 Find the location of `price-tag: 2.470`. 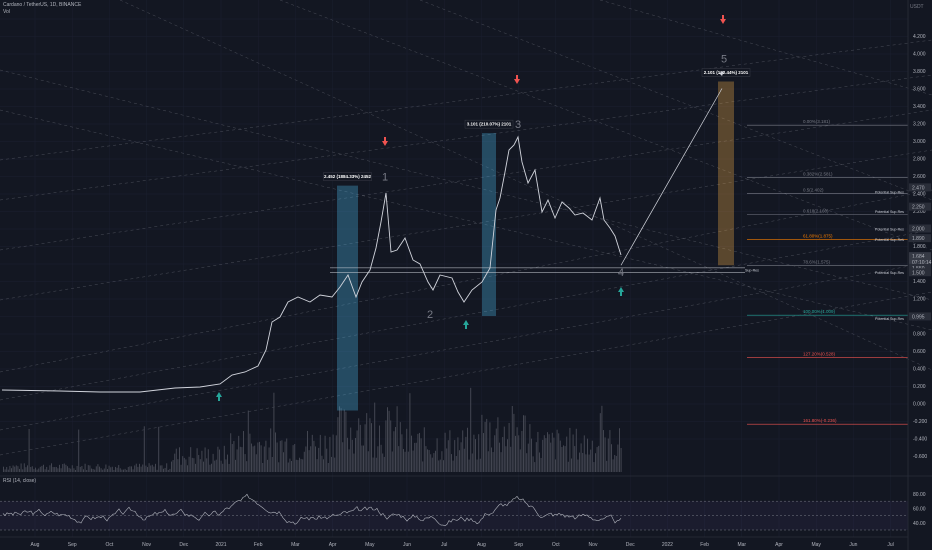

price-tag: 2.470 is located at coordinates (918, 188).